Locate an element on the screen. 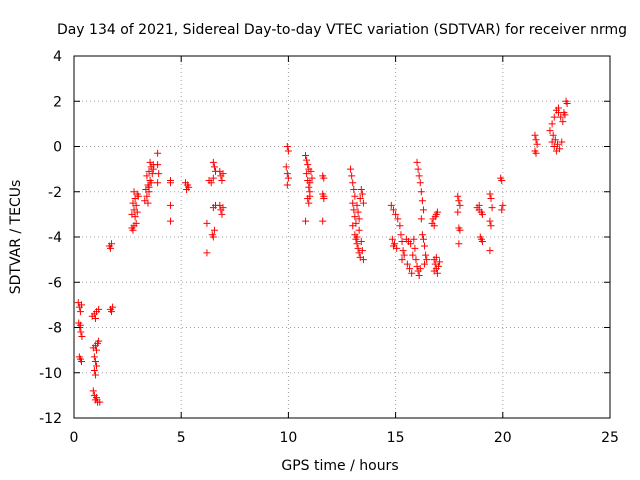 The image size is (640, 480). y-tick-label: -2 is located at coordinates (55, 193).